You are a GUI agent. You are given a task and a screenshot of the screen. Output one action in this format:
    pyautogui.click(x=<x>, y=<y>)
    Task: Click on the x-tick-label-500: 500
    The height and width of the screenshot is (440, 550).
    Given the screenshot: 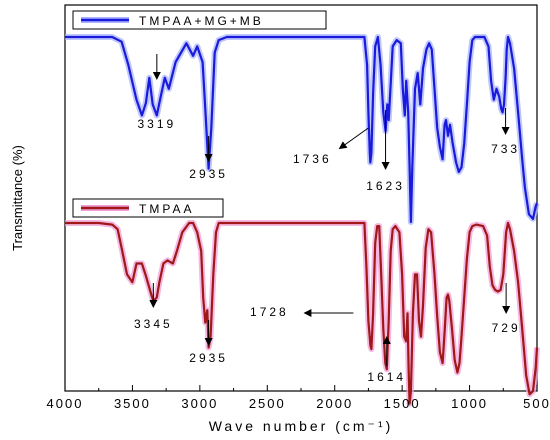 What is the action you would take?
    pyautogui.click(x=536, y=403)
    